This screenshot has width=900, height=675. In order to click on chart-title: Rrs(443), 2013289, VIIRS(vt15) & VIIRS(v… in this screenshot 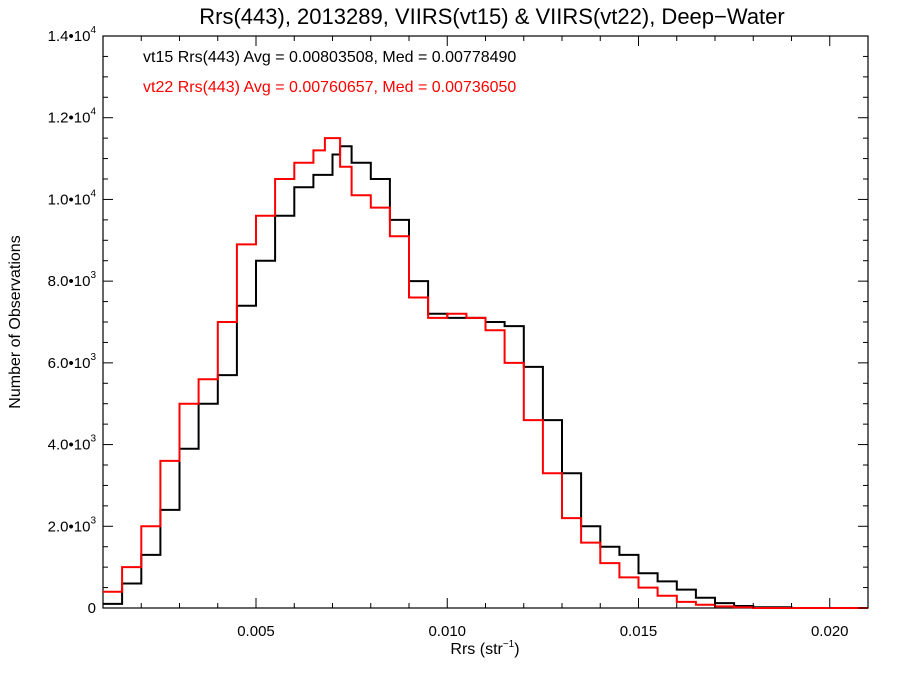, I will do `click(491, 16)`.